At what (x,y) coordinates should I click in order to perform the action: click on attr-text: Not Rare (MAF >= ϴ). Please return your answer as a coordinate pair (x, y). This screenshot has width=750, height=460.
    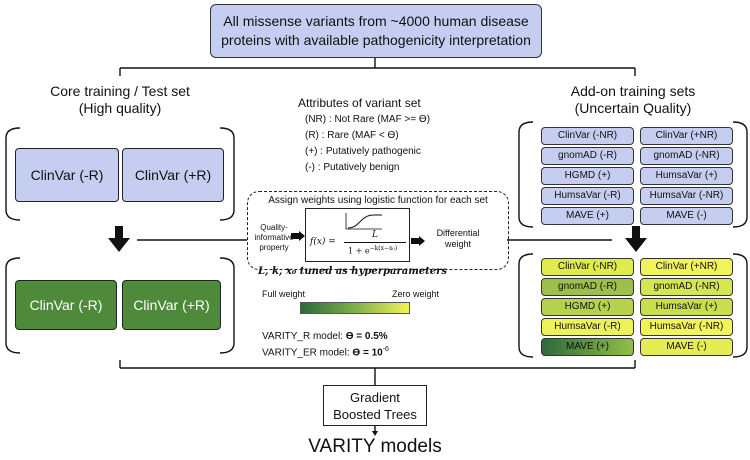
    Looking at the image, I should click on (382, 119).